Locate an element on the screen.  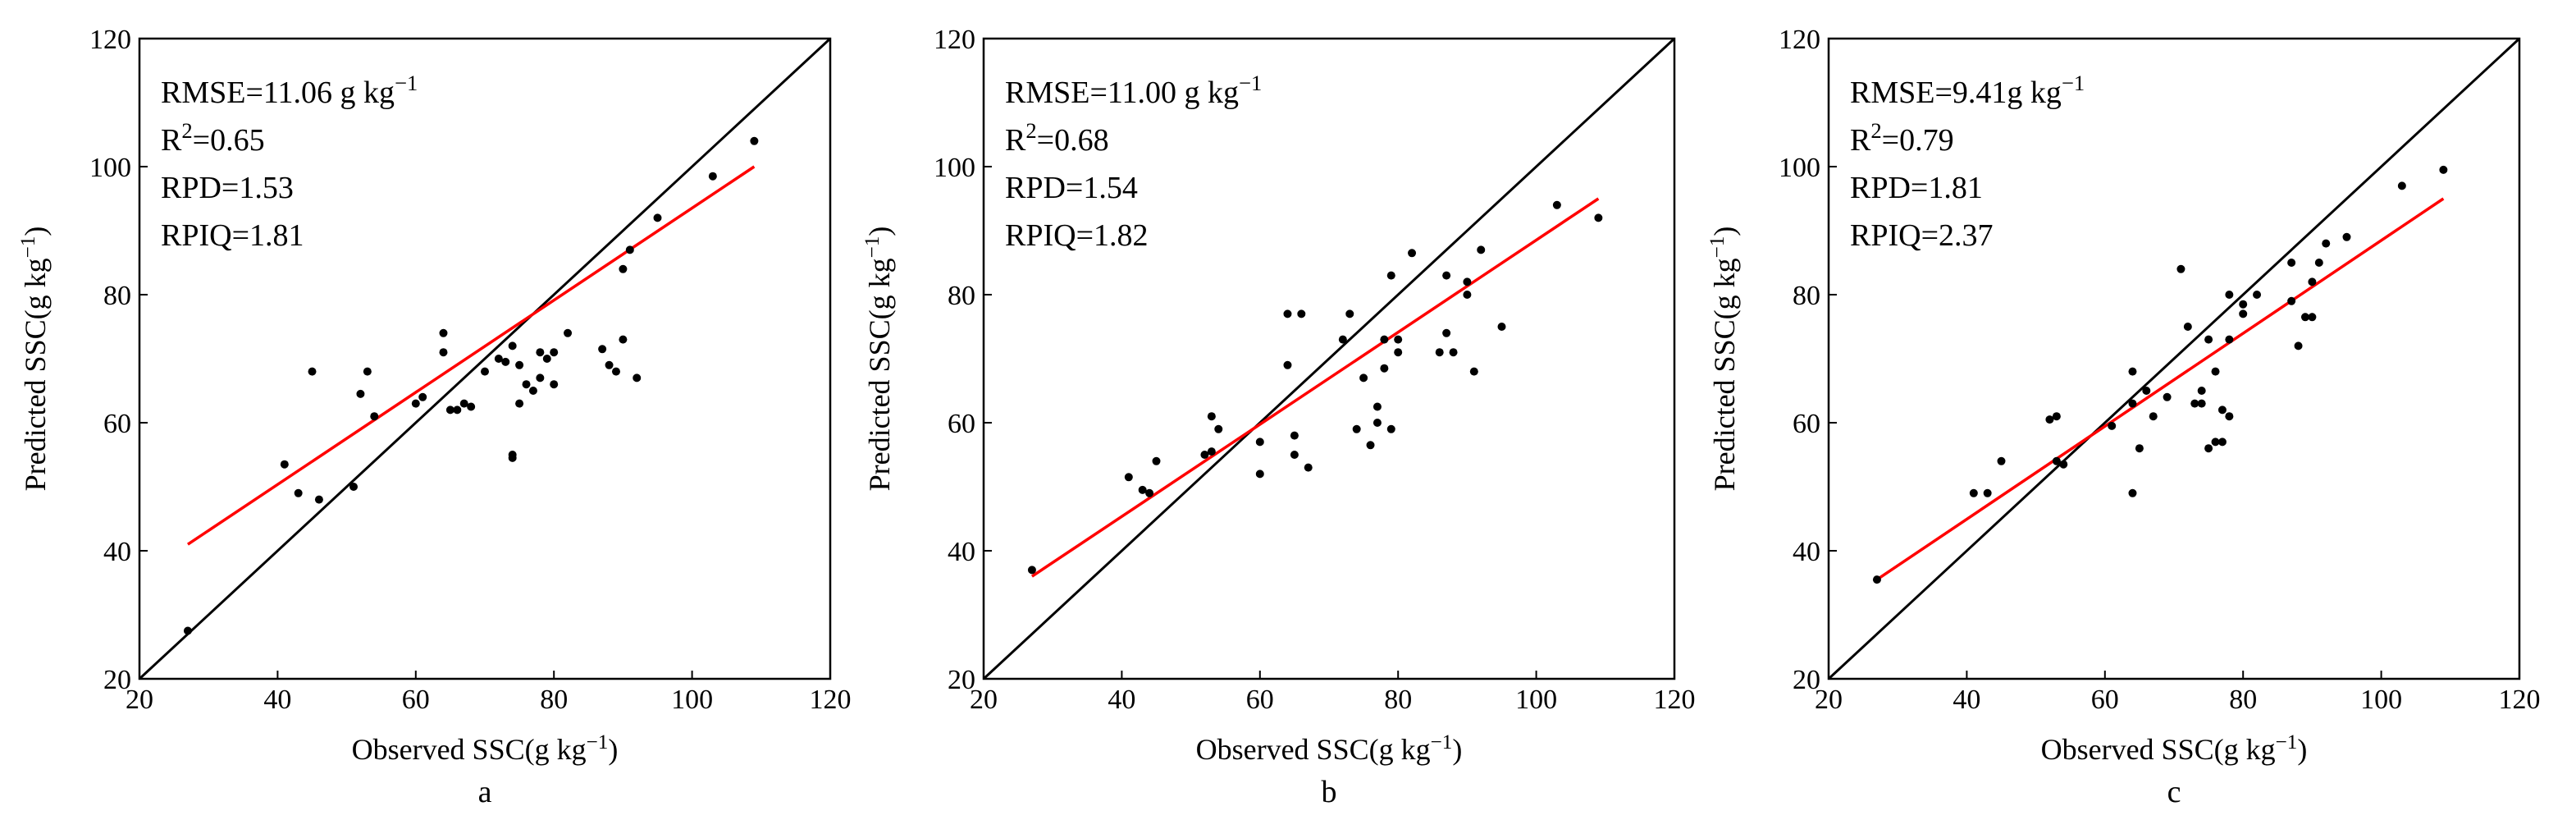
panel-c-y-axis-label: Predicted SSC(g kg−1) is located at coordinates (1724, 359).